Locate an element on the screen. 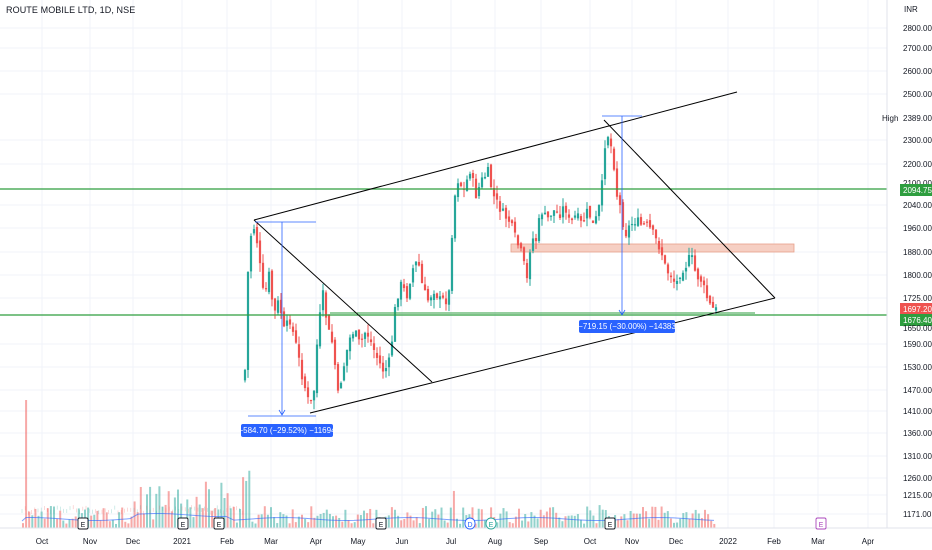 Image resolution: width=932 pixels, height=550 pixels. event-marker-box is located at coordinates (821, 523).